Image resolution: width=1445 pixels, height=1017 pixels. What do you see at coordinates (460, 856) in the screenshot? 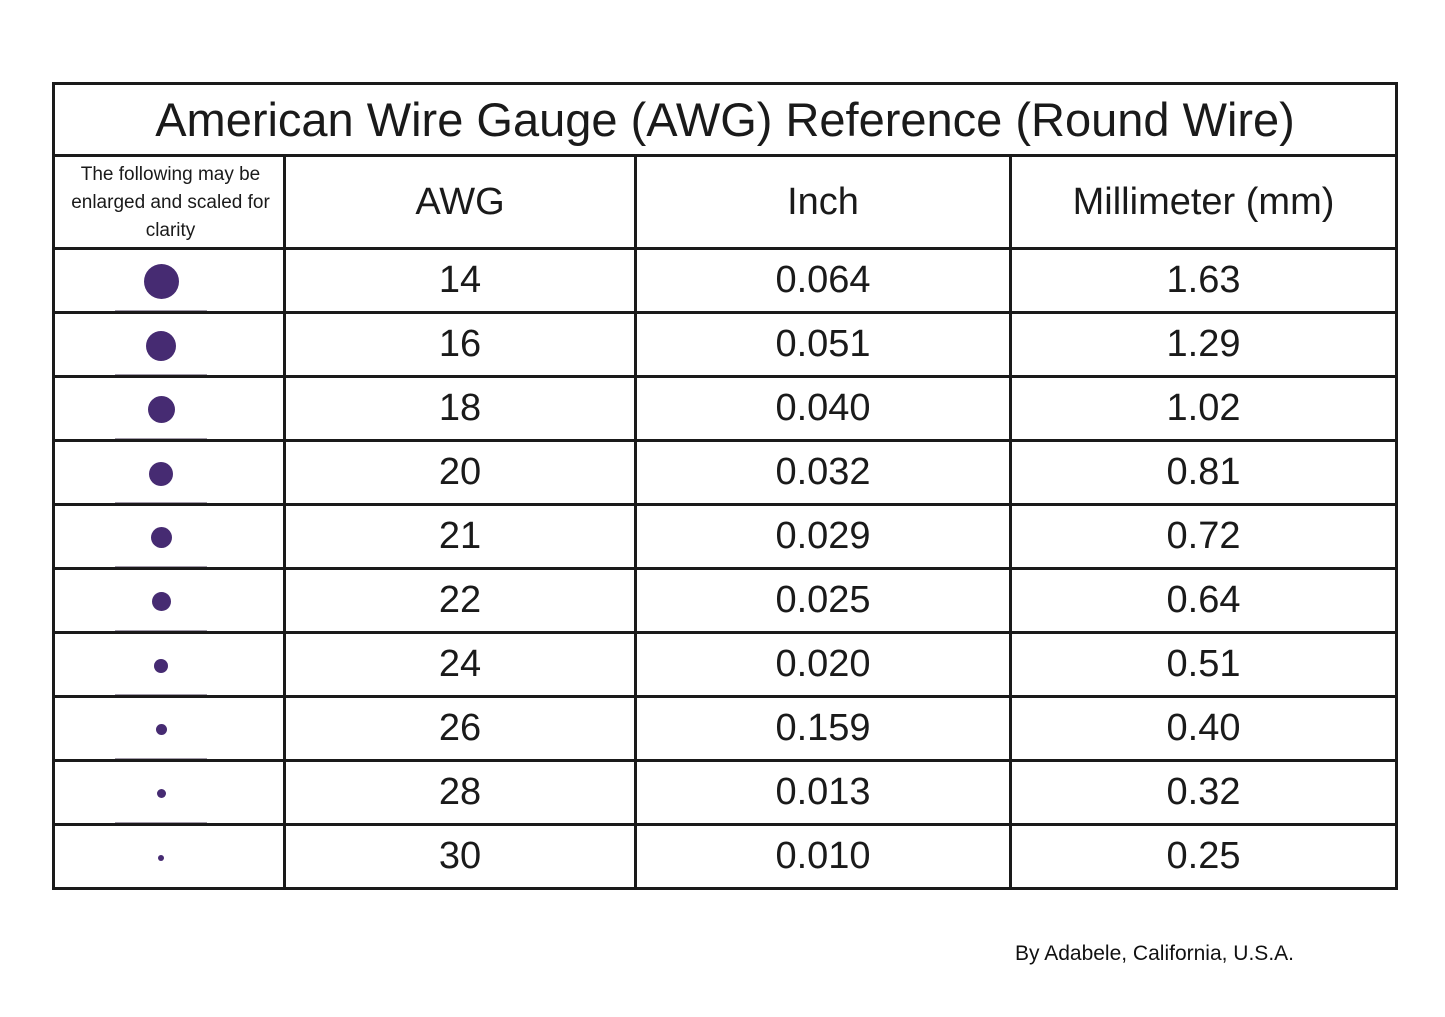
I see `awg-value: 30` at bounding box center [460, 856].